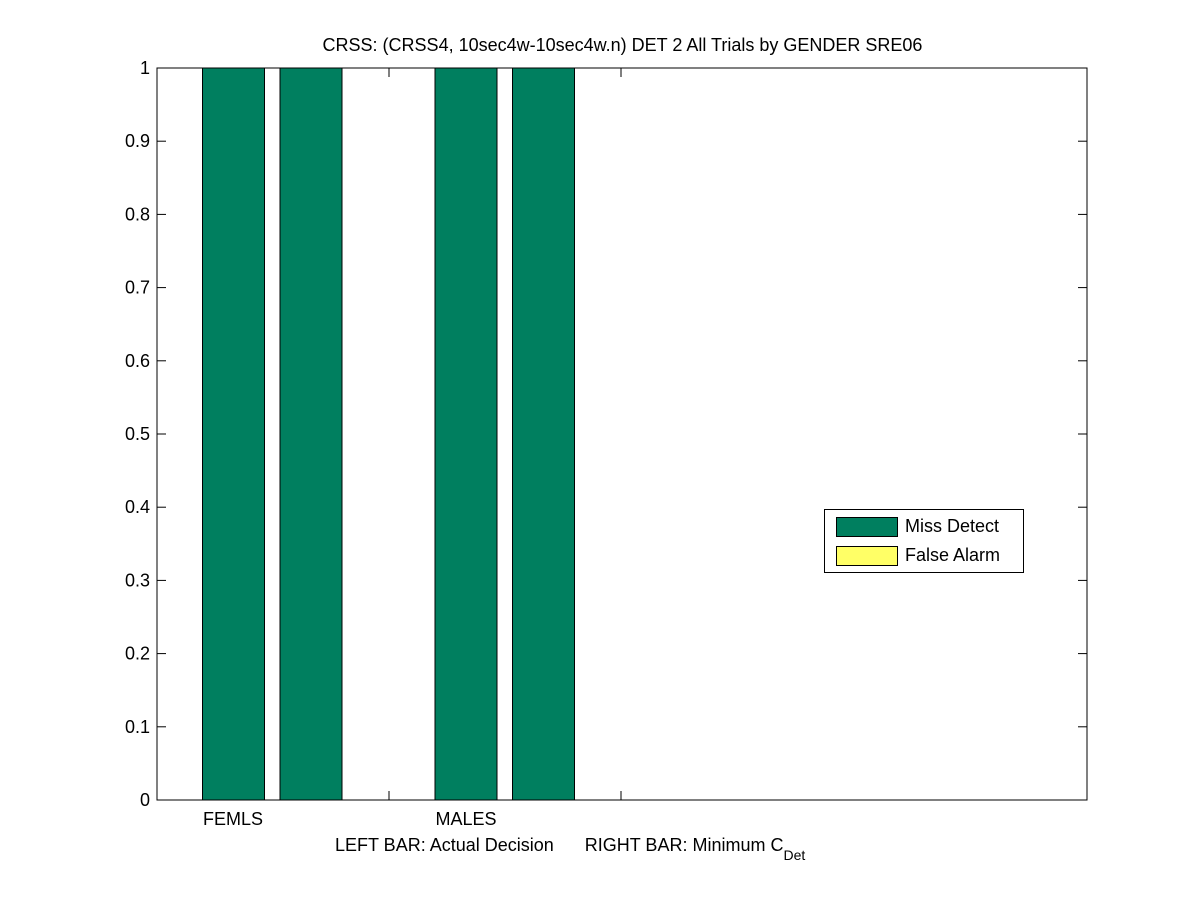  I want to click on y-tick-label: 0.2, so click(137, 654).